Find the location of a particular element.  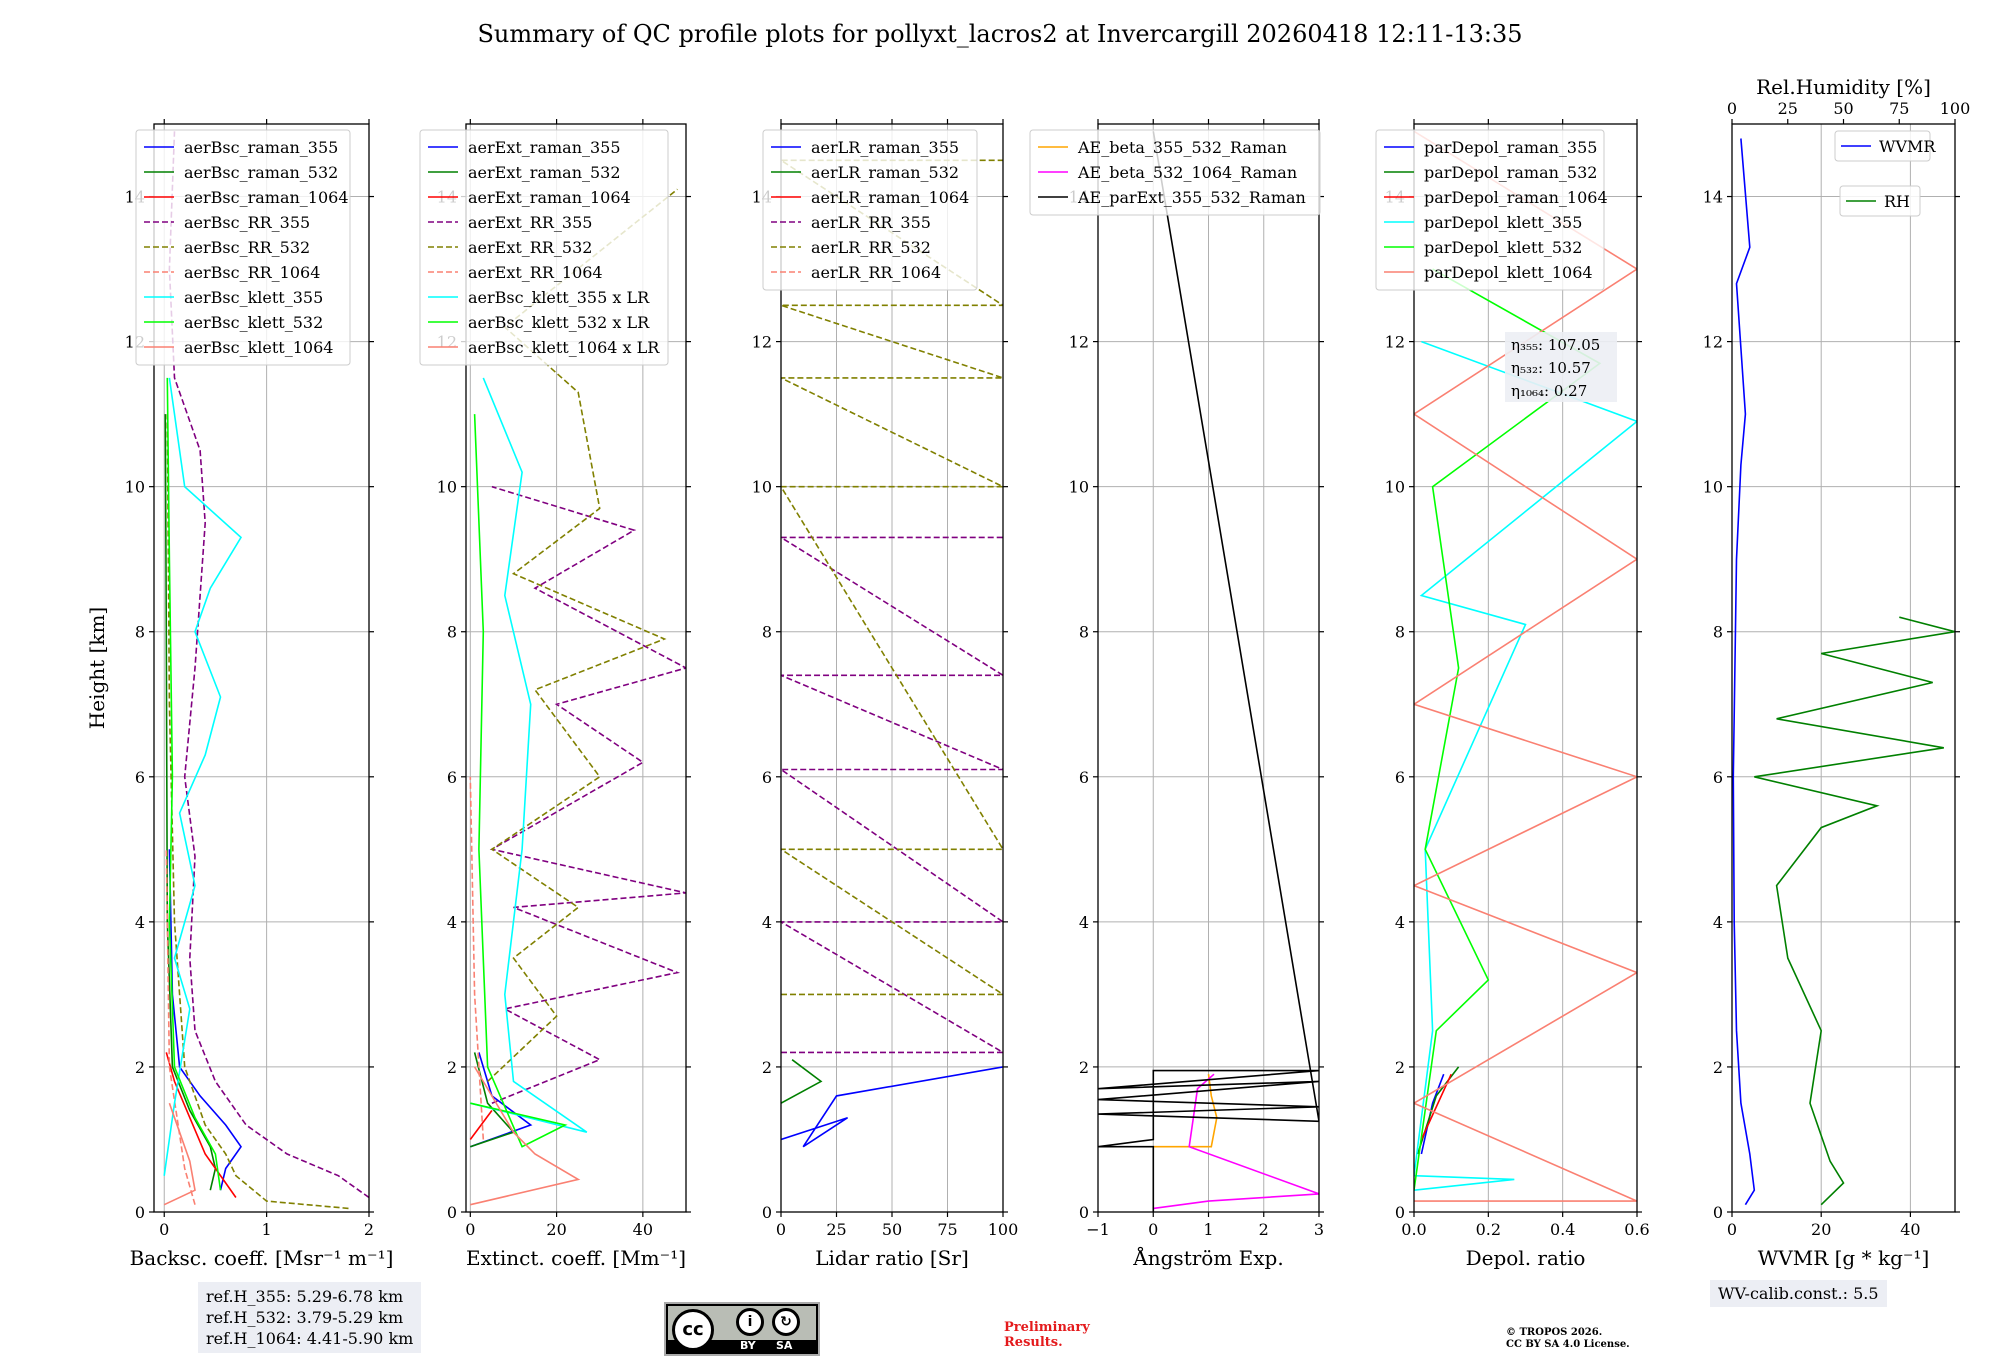

legend-label-parDepol_raman_355: parDepol_raman_355 is located at coordinates (1510, 147).